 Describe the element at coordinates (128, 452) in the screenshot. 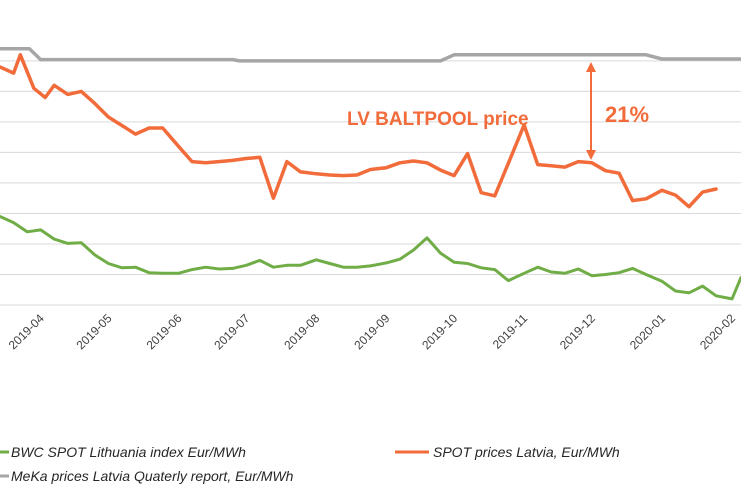

I see `legend-label-bwc: BWC SPOT Lithuania index Eur/MWh` at that location.